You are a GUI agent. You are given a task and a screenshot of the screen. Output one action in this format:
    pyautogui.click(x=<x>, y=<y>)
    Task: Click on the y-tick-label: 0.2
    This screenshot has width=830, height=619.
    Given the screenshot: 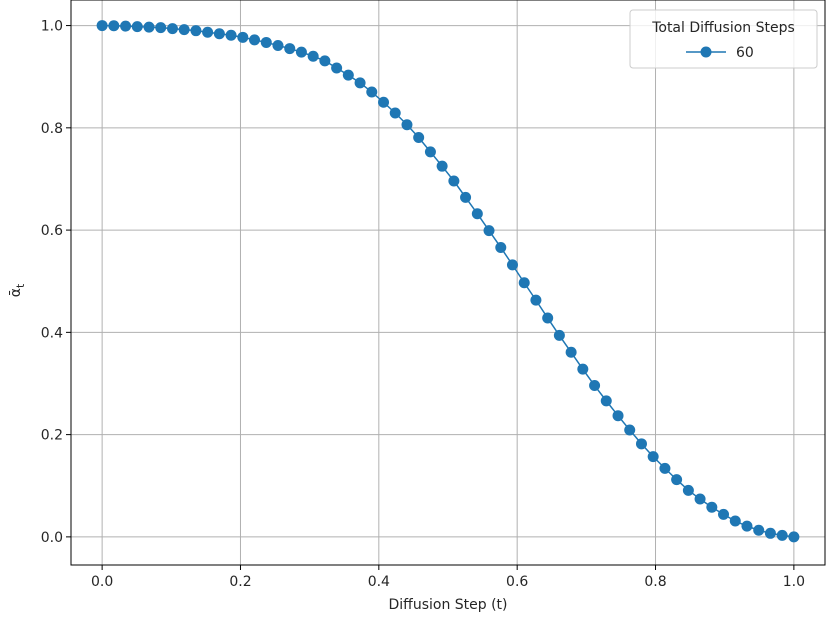 What is the action you would take?
    pyautogui.click(x=52, y=436)
    